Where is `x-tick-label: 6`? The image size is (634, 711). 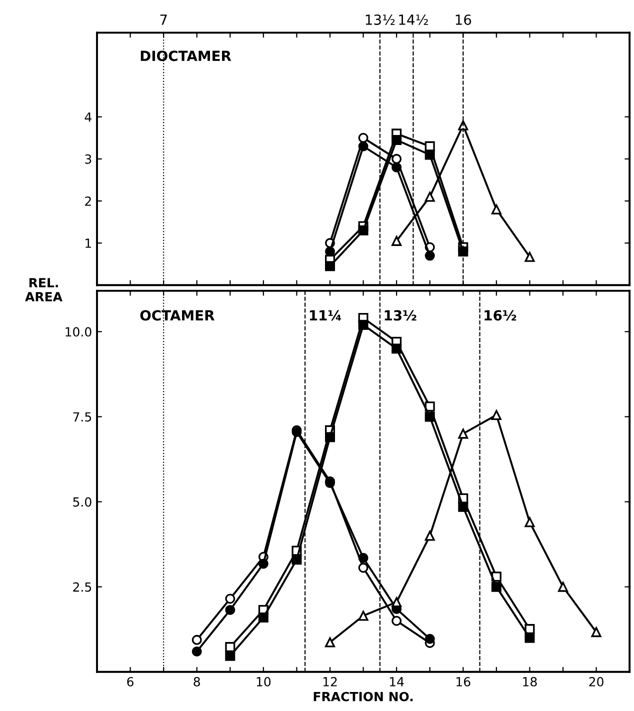 x-tick-label: 6 is located at coordinates (130, 681).